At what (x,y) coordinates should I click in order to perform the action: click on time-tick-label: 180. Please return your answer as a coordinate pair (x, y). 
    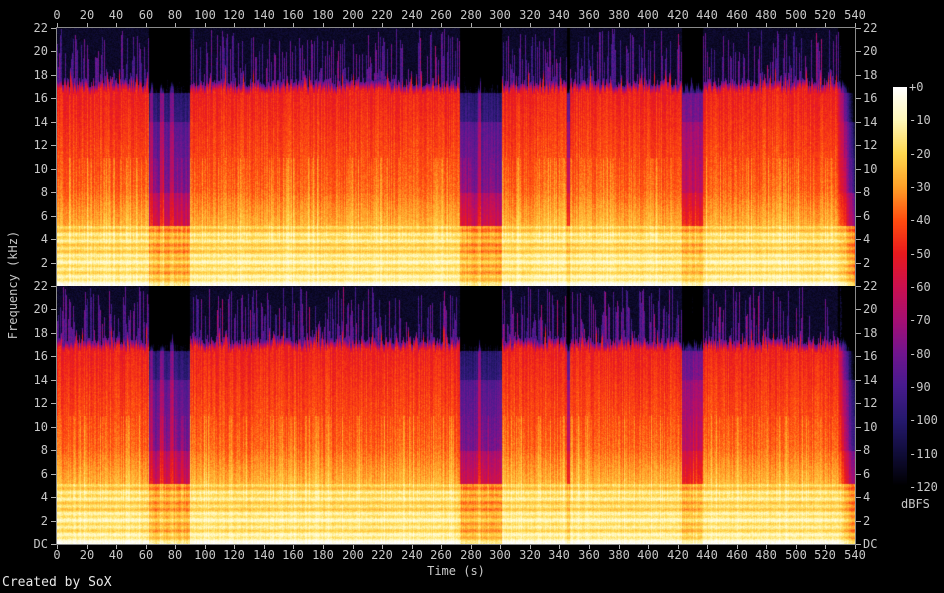
    Looking at the image, I should click on (323, 15).